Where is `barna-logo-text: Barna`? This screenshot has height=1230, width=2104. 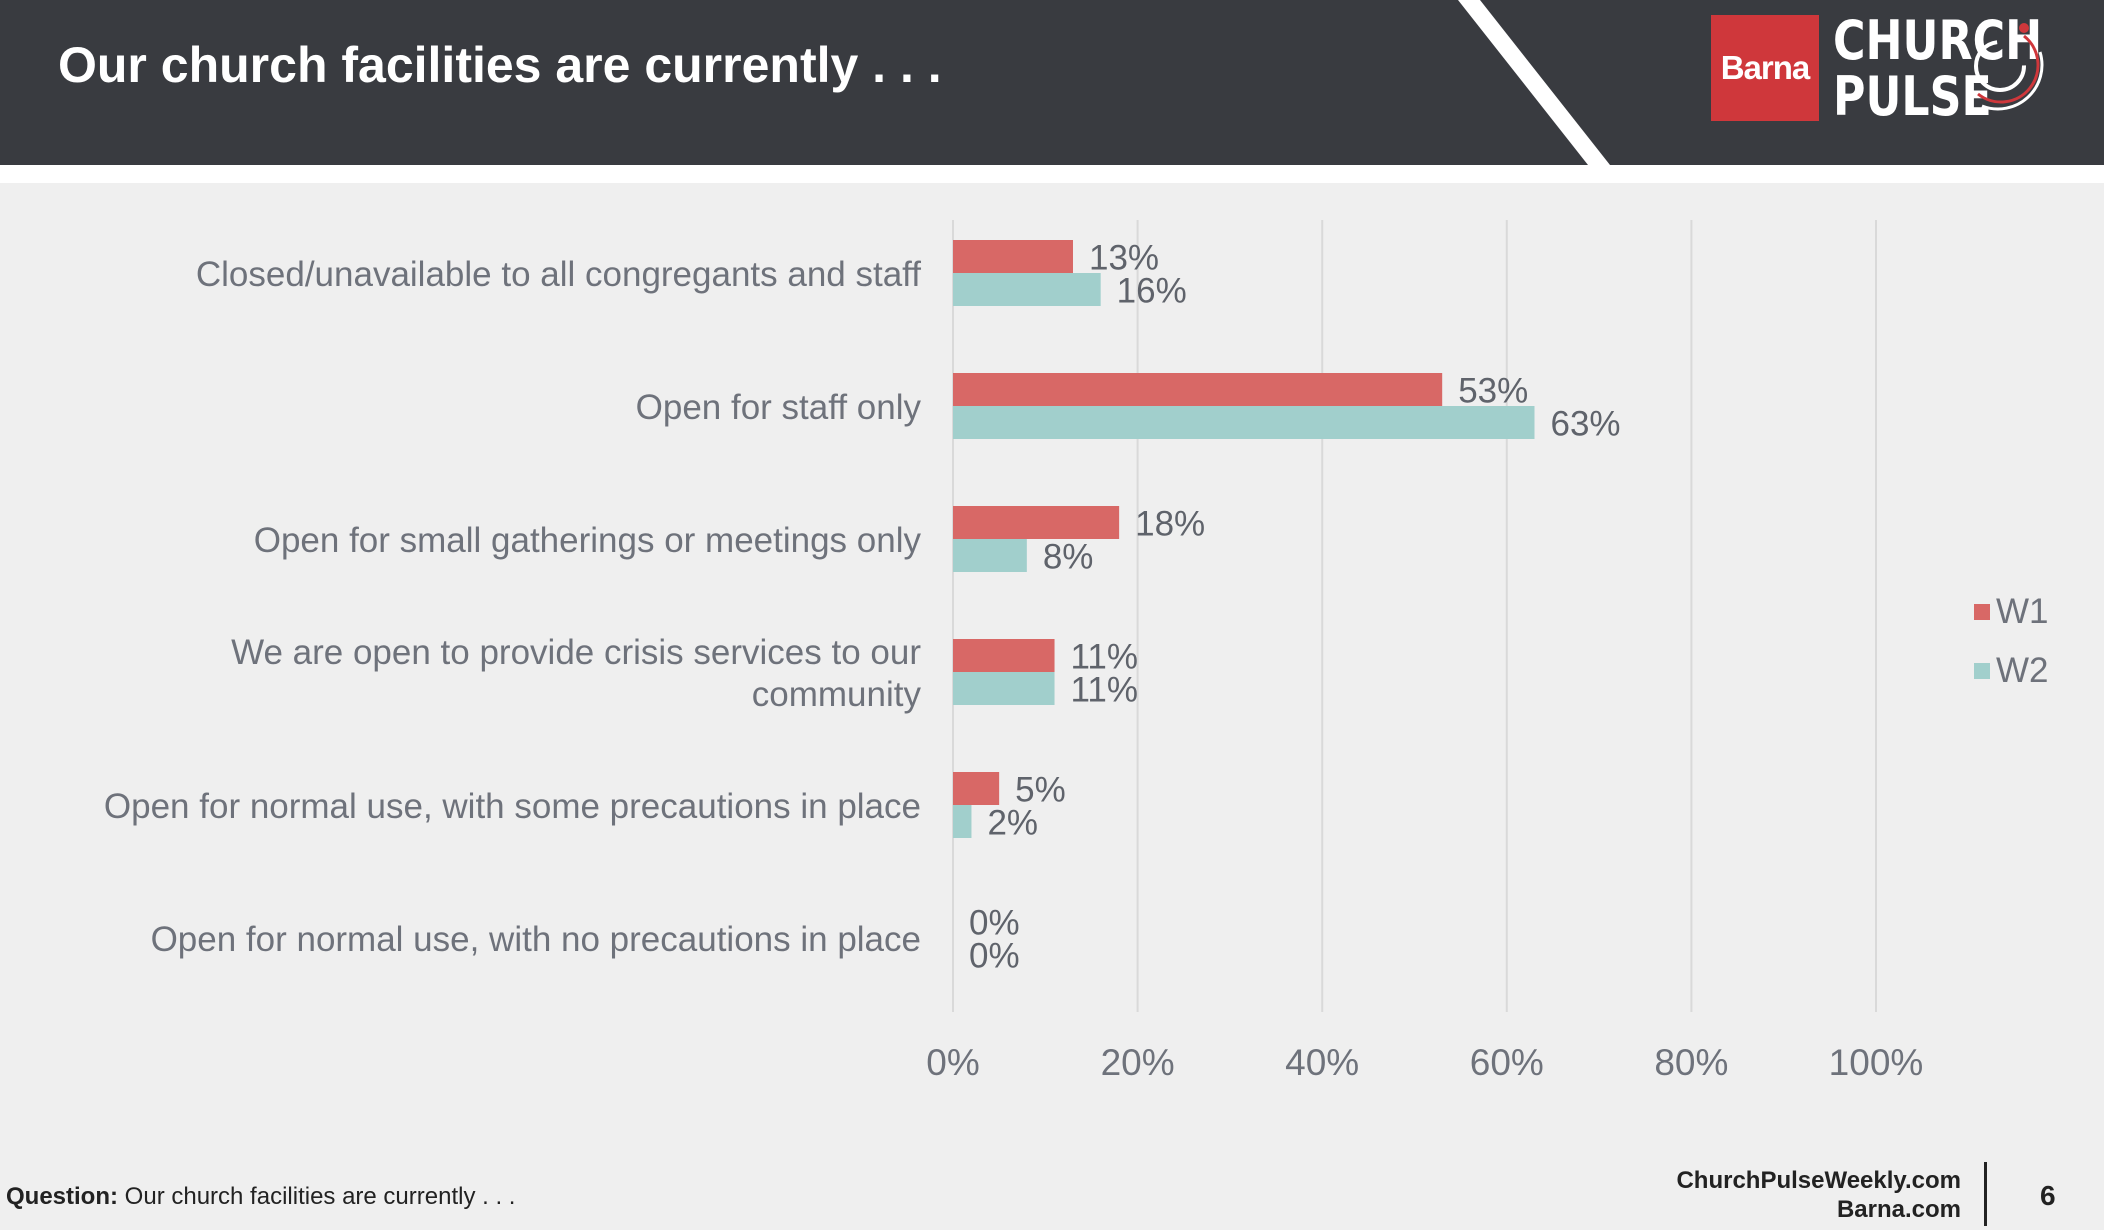
barna-logo-text: Barna is located at coordinates (1765, 67).